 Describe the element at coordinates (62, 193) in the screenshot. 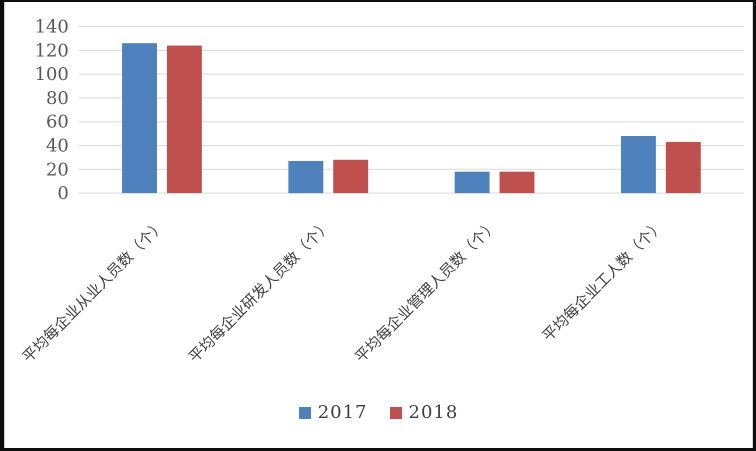

I see `y-tick-label-0: 0` at that location.